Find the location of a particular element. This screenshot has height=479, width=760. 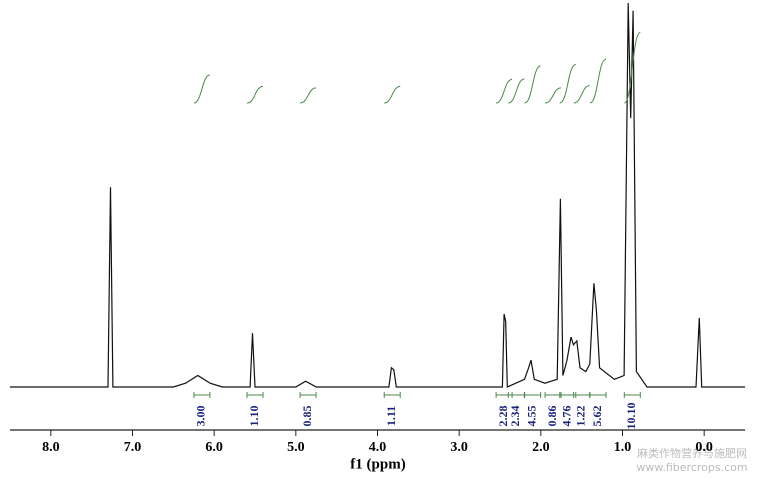

x-axis-label: f1 (ppm) is located at coordinates (377, 464).